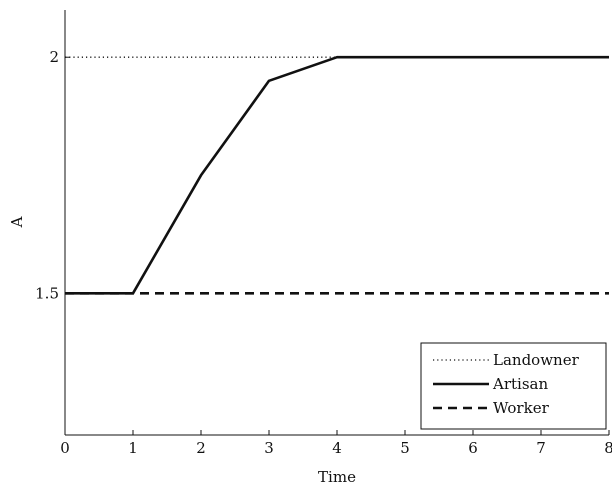  Describe the element at coordinates (521, 408) in the screenshot. I see `legend-label: Worker` at that location.